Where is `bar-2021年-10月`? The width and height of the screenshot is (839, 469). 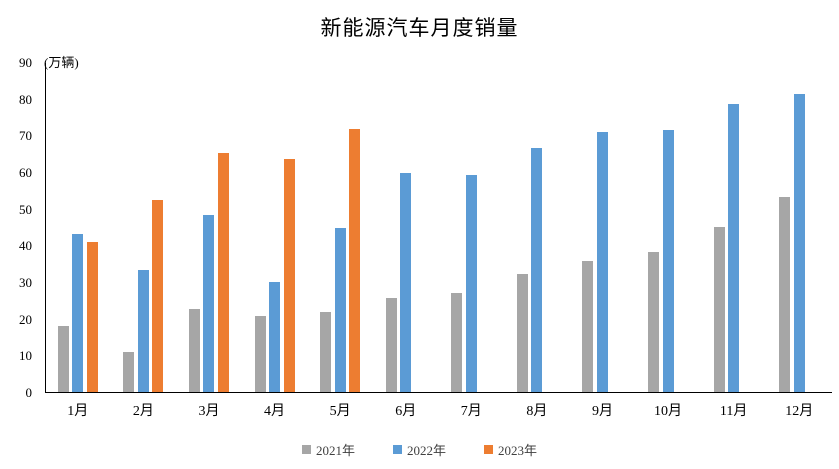 bar-2021年-10月 is located at coordinates (654, 321).